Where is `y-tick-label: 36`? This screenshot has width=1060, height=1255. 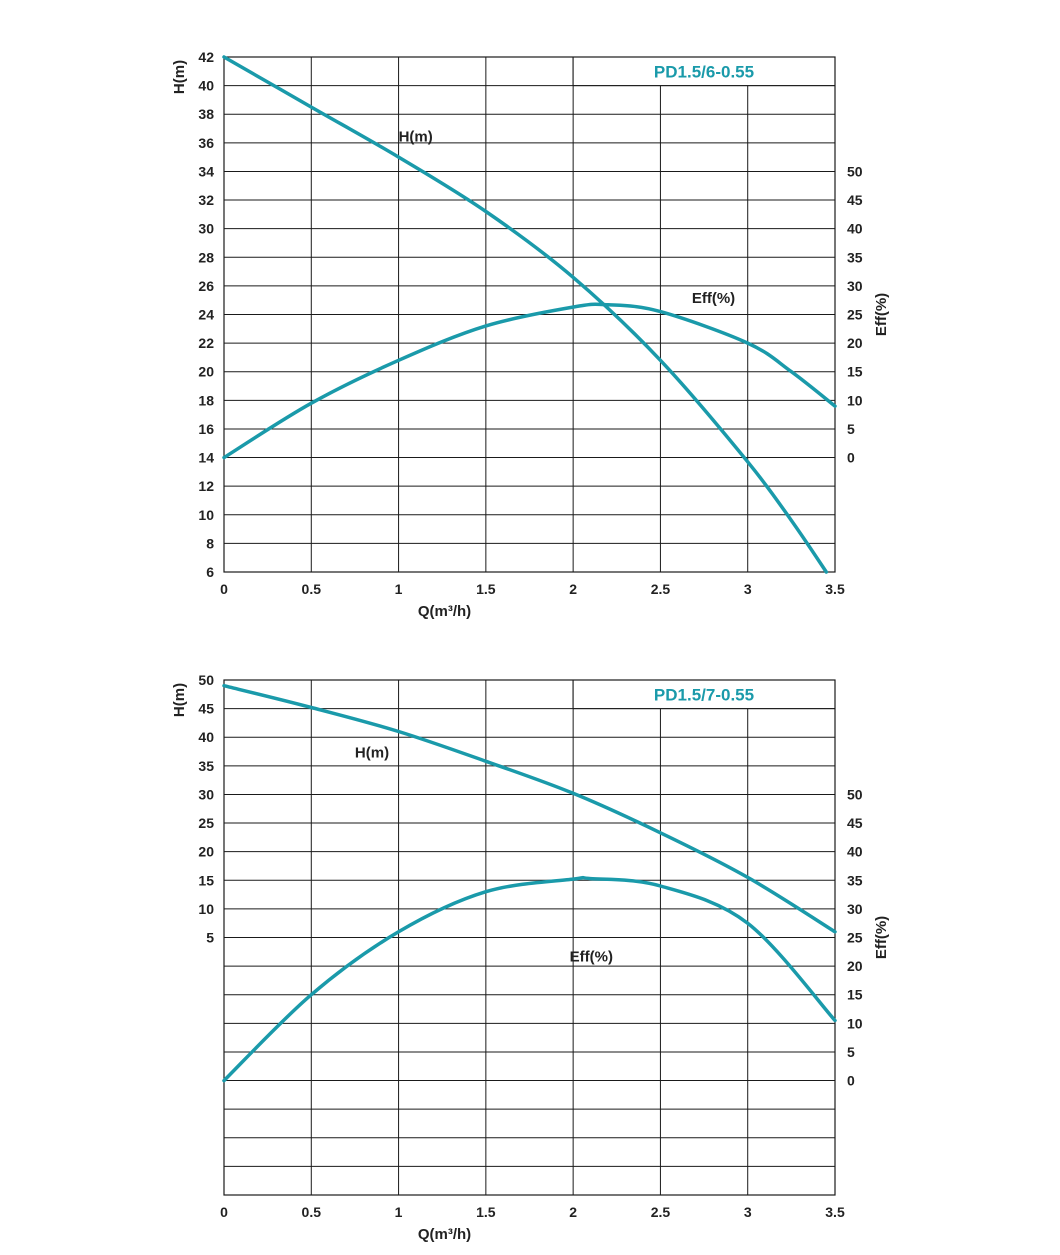 y-tick-label: 36 is located at coordinates (206, 143).